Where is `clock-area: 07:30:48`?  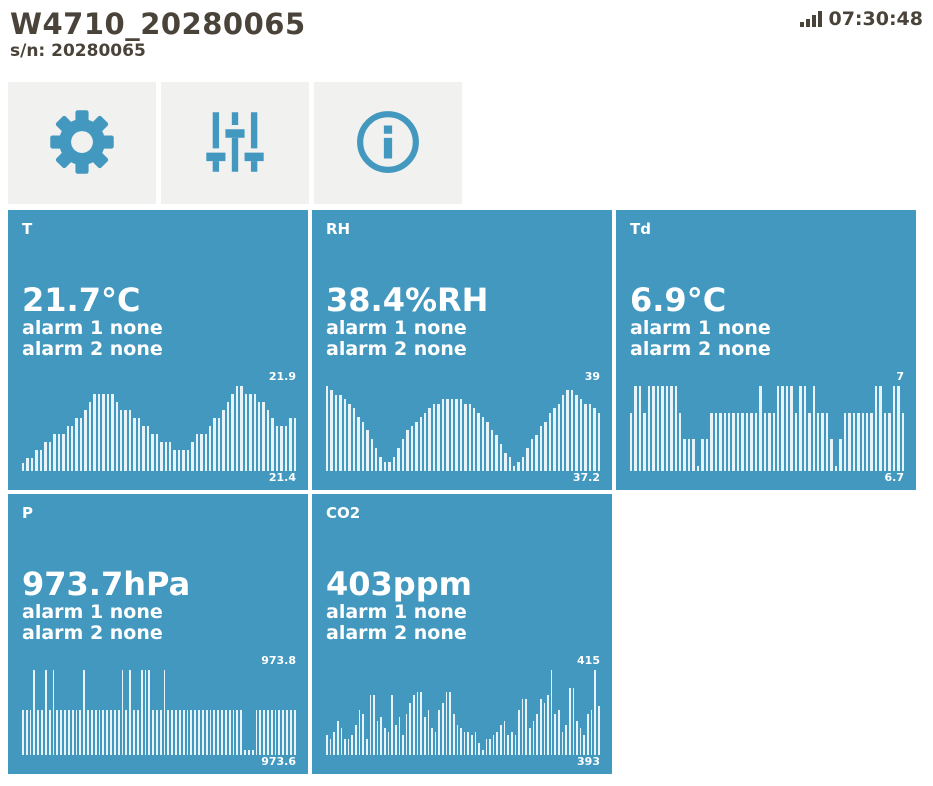
clock-area: 07:30:48 is located at coordinates (861, 19).